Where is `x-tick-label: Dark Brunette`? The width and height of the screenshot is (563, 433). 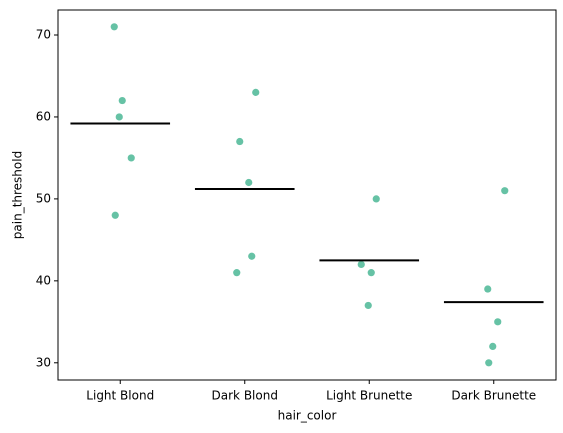 x-tick-label: Dark Brunette is located at coordinates (493, 396).